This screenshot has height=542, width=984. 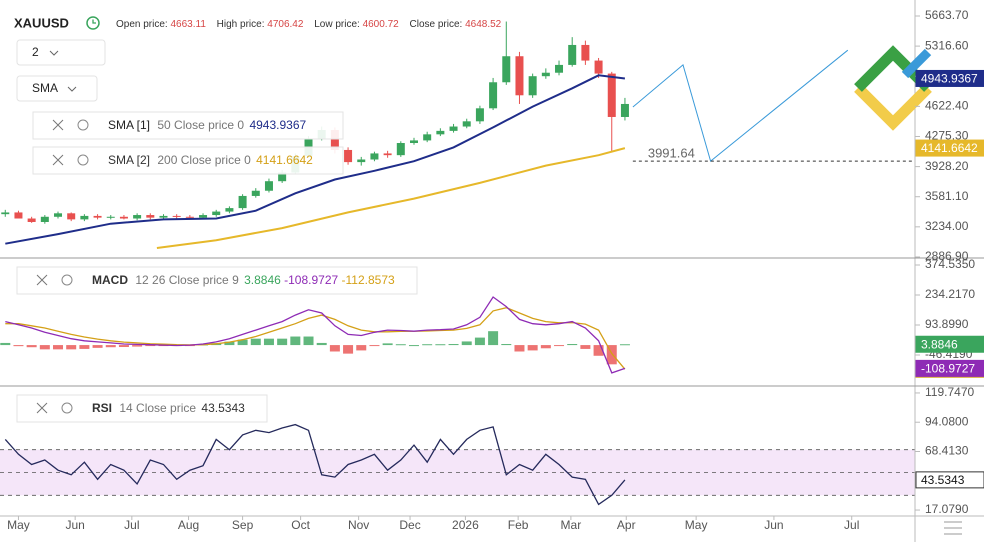 What do you see at coordinates (223, 408) in the screenshot?
I see `legend-value: 43.5343` at bounding box center [223, 408].